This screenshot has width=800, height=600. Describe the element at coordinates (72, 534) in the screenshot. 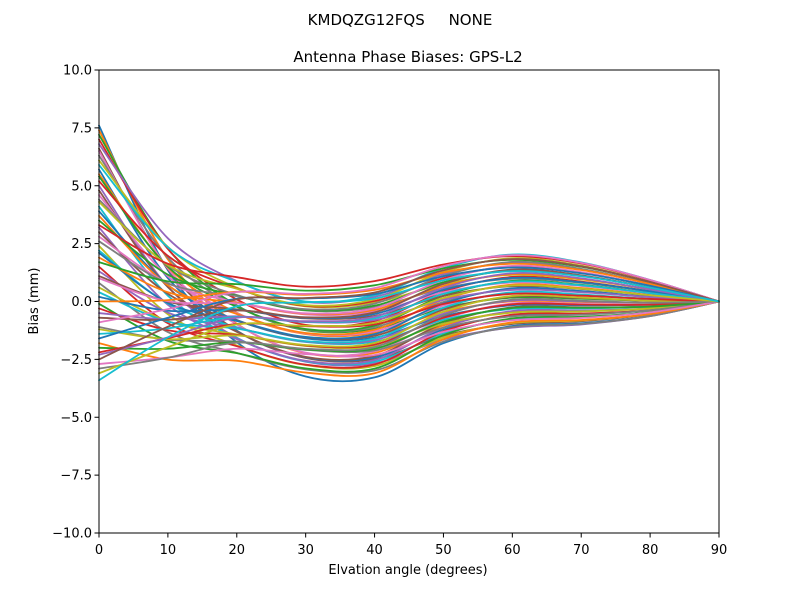

I see `y-tick-label: −10.0` at that location.